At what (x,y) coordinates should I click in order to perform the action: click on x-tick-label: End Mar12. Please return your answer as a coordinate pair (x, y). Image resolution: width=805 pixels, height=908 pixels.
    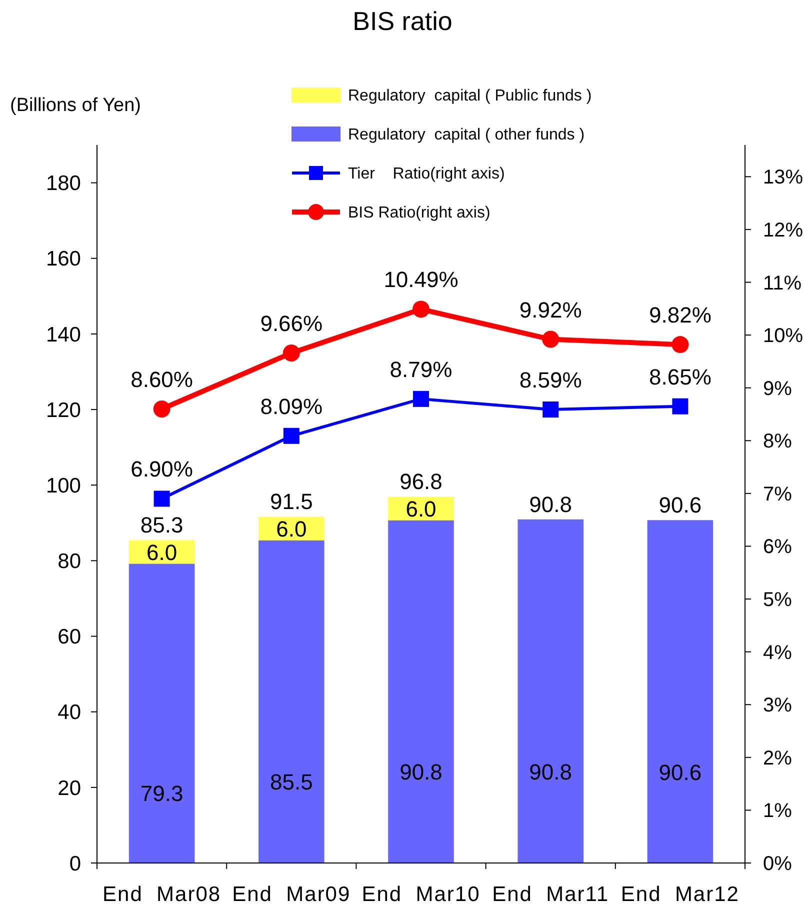
    Looking at the image, I should click on (680, 894).